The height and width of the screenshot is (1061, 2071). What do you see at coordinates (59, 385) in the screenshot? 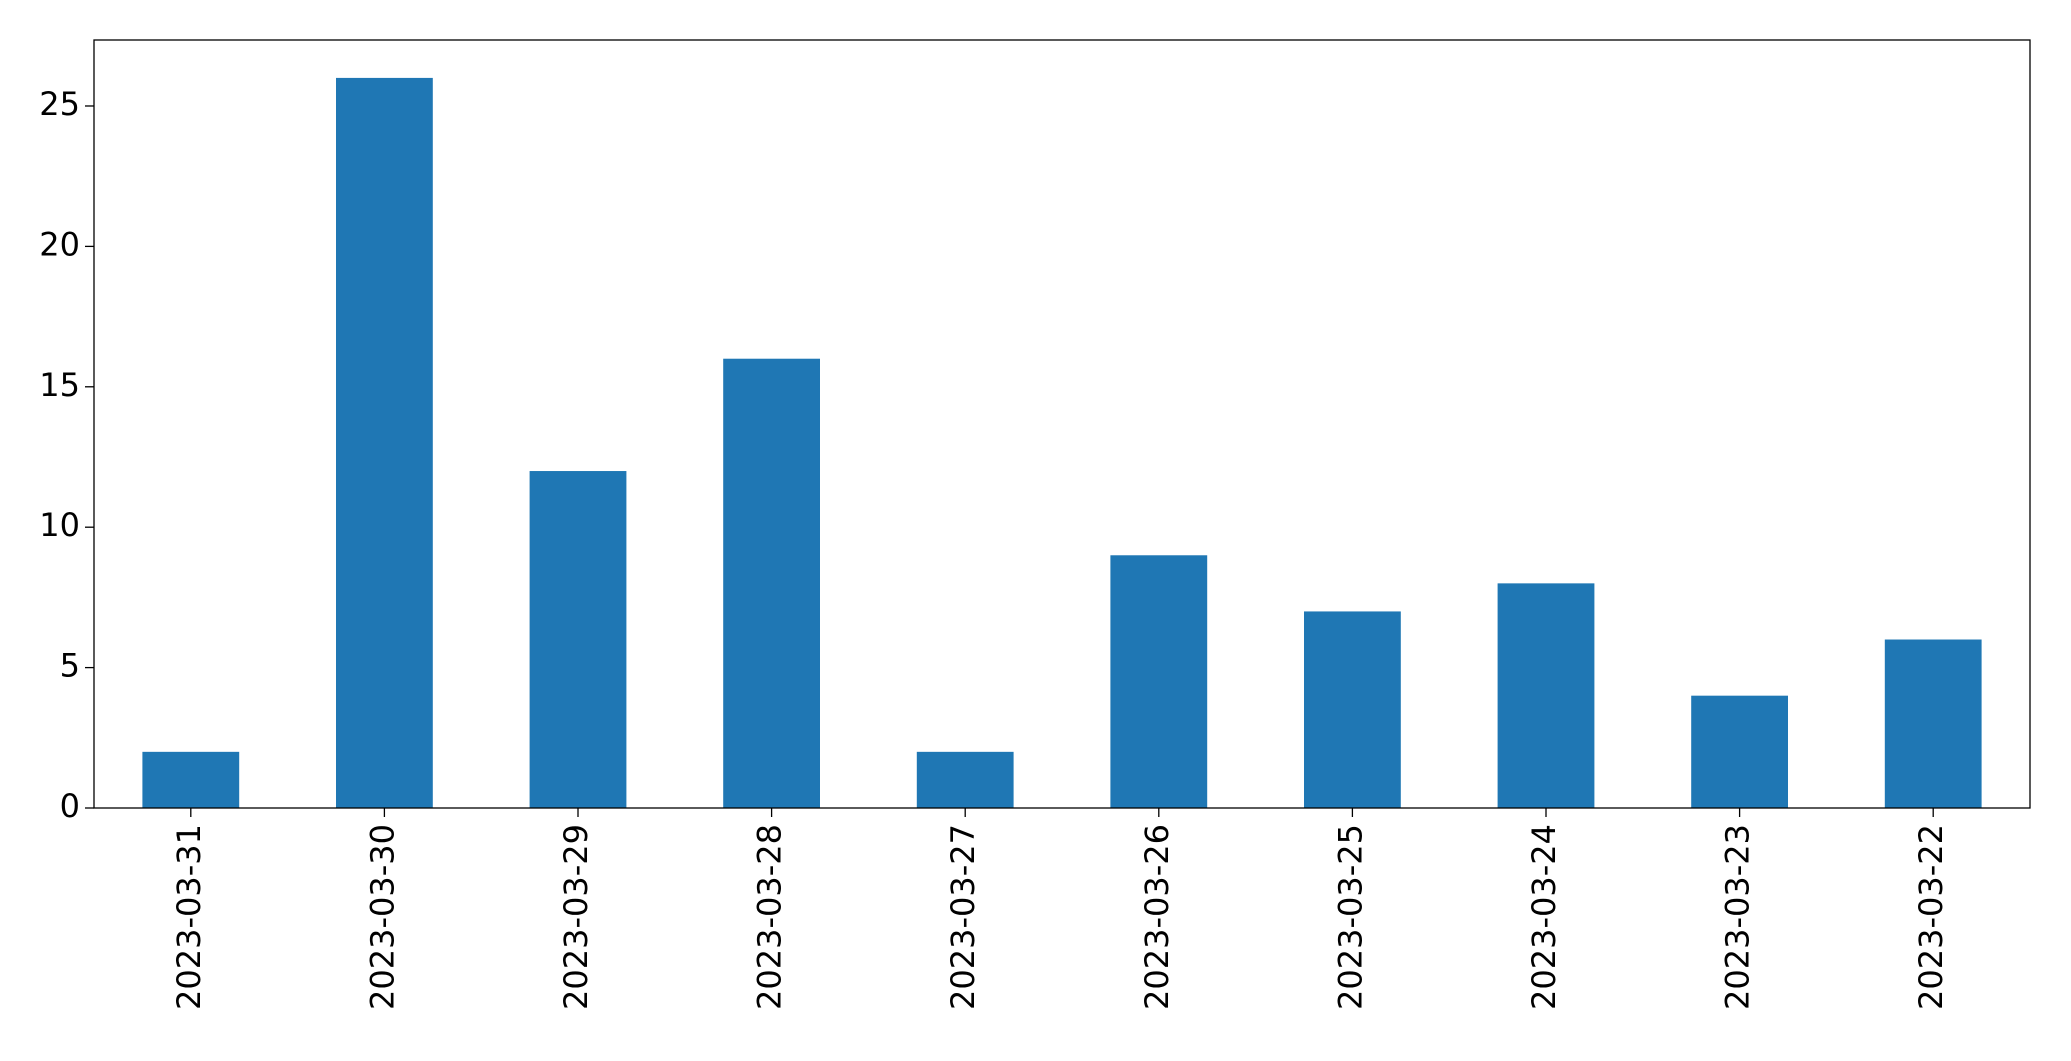
I see `y-tick-label: 15` at bounding box center [59, 385].